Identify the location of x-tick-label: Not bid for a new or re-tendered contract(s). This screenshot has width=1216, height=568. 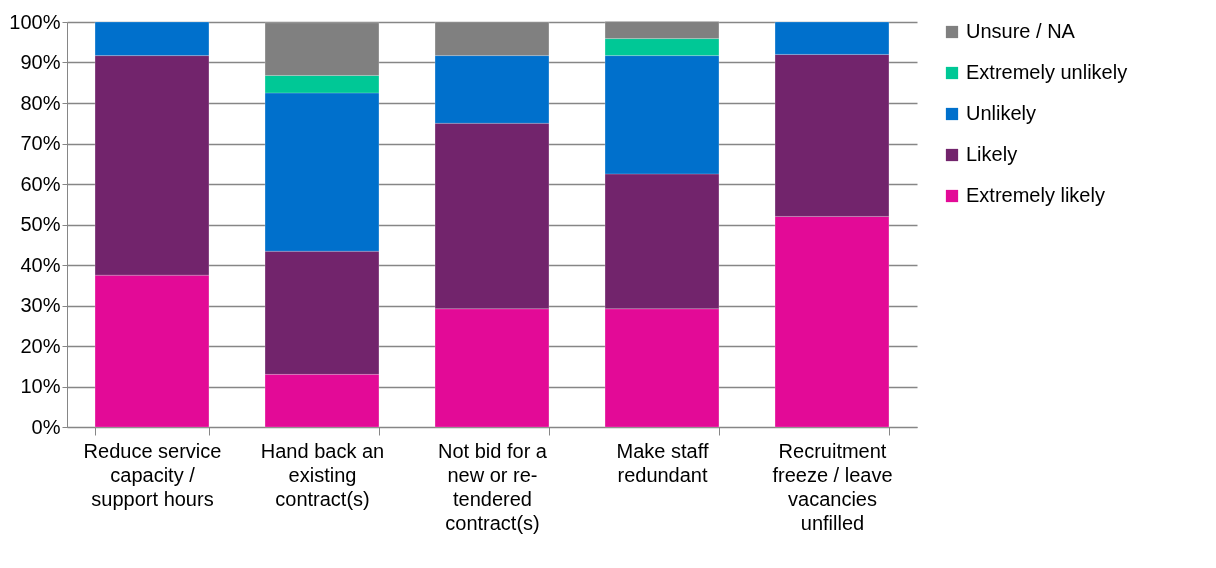
(493, 486).